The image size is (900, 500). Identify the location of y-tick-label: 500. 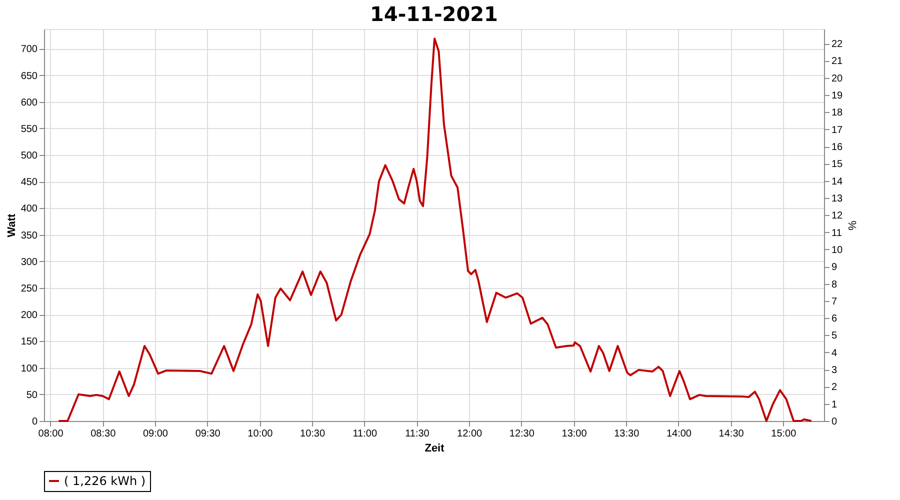
(29, 156).